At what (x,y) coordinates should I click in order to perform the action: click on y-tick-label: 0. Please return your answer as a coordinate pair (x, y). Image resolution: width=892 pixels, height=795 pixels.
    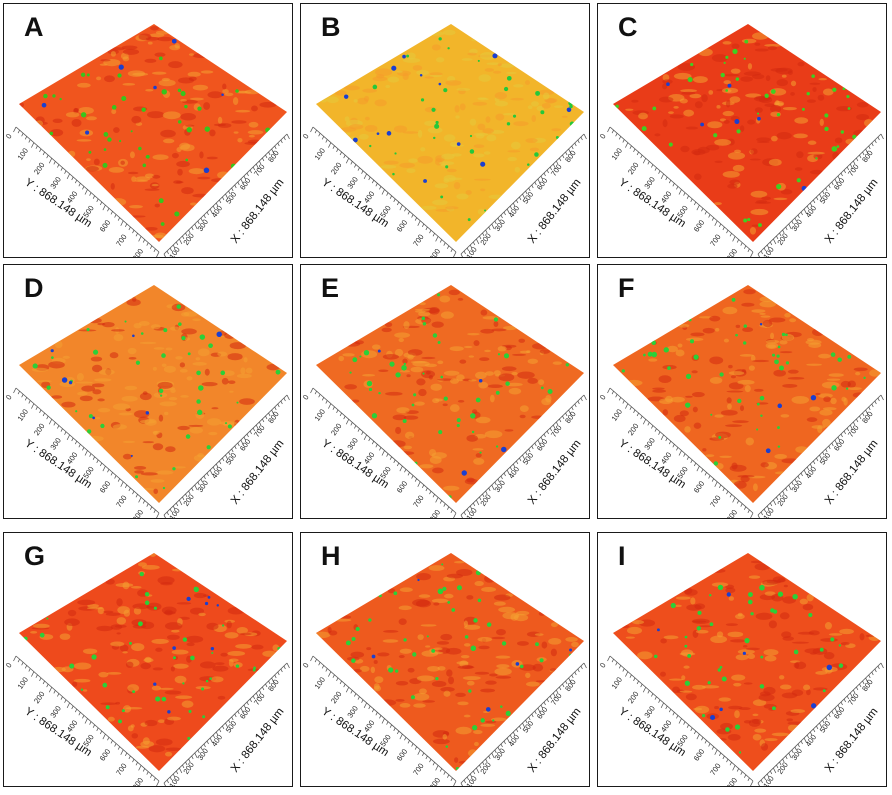
    Looking at the image, I should click on (603, 665).